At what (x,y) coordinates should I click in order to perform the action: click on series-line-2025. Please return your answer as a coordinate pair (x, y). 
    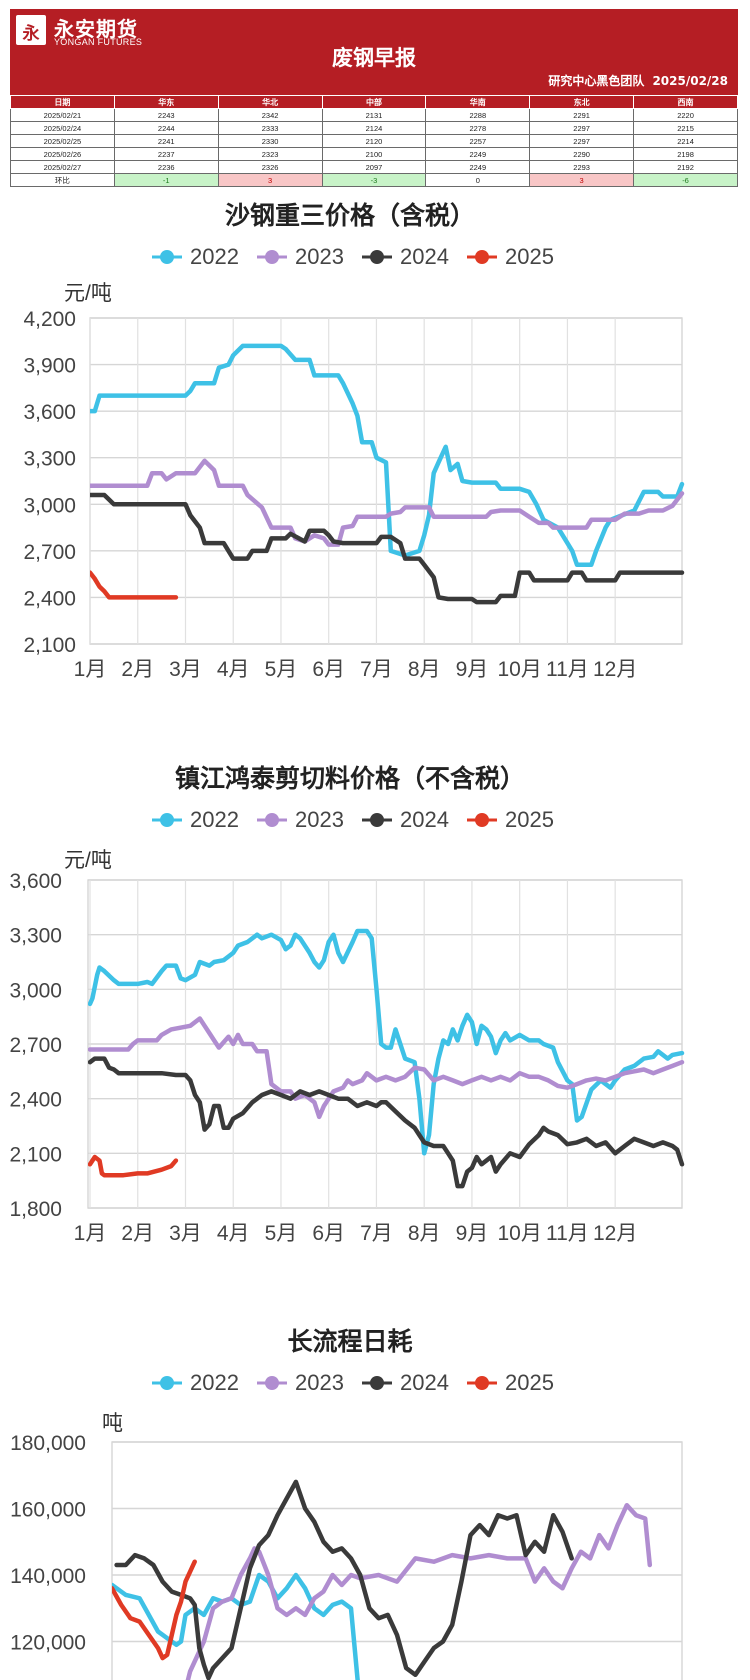
    Looking at the image, I should click on (133, 1166).